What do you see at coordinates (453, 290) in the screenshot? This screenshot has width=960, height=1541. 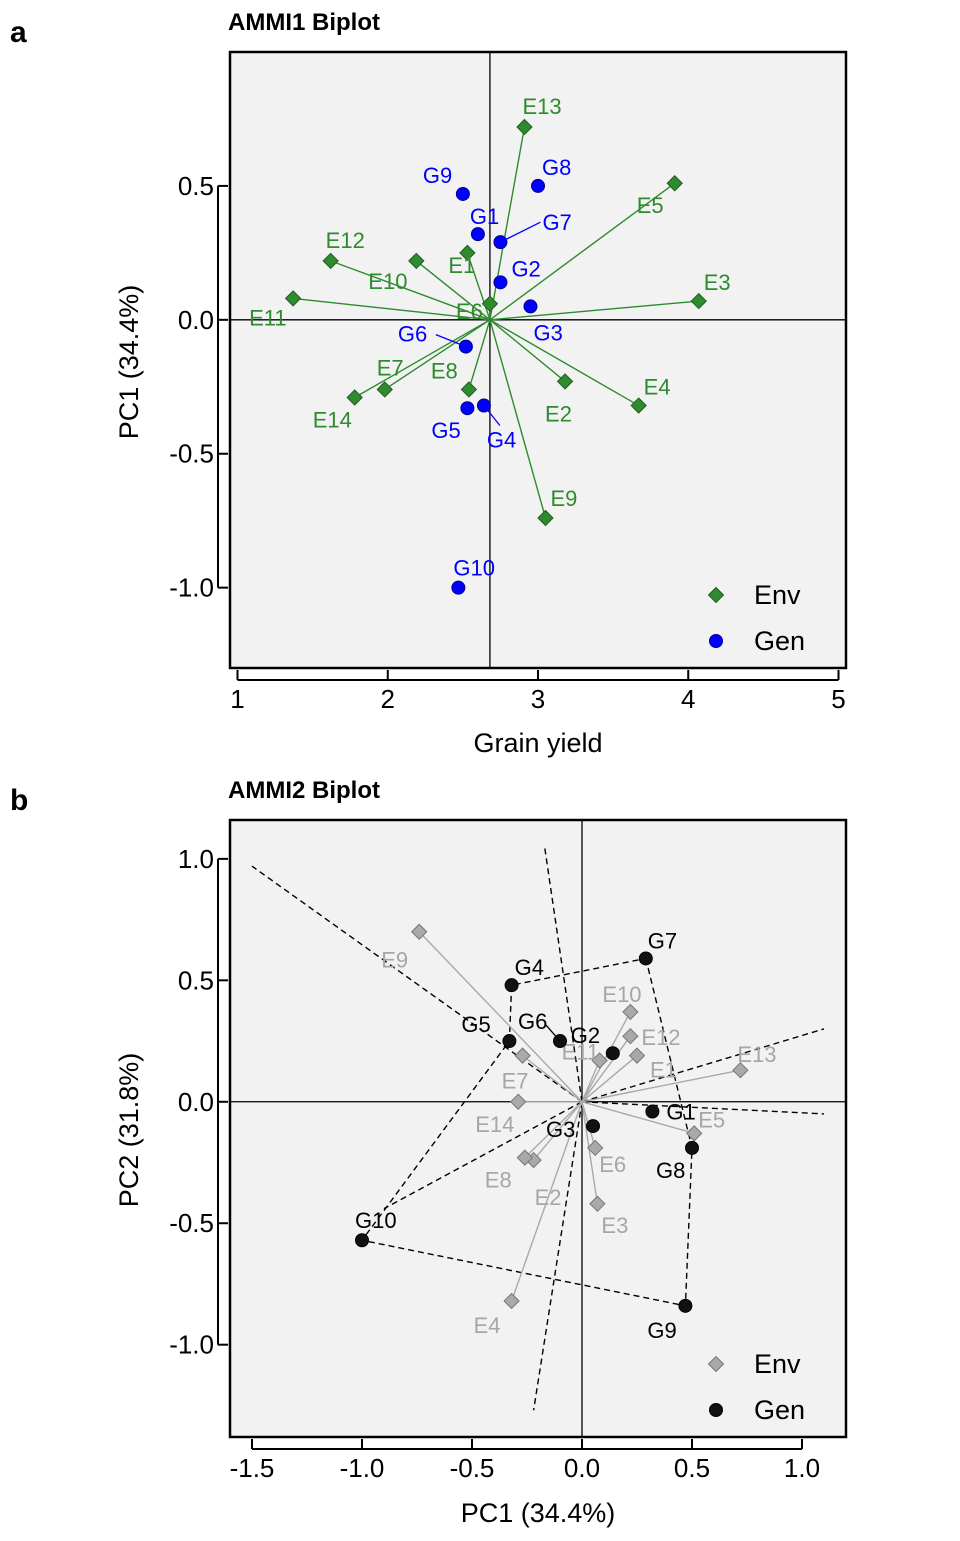 I see `env-vector-e10` at bounding box center [453, 290].